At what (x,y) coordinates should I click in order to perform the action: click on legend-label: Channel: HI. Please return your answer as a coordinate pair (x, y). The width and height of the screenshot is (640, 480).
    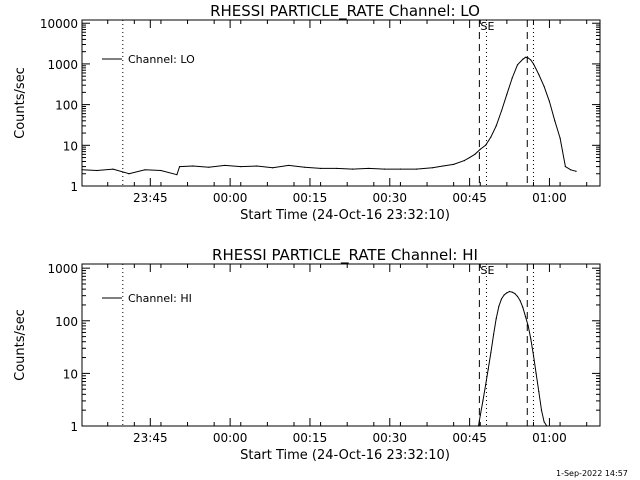
    Looking at the image, I should click on (160, 298).